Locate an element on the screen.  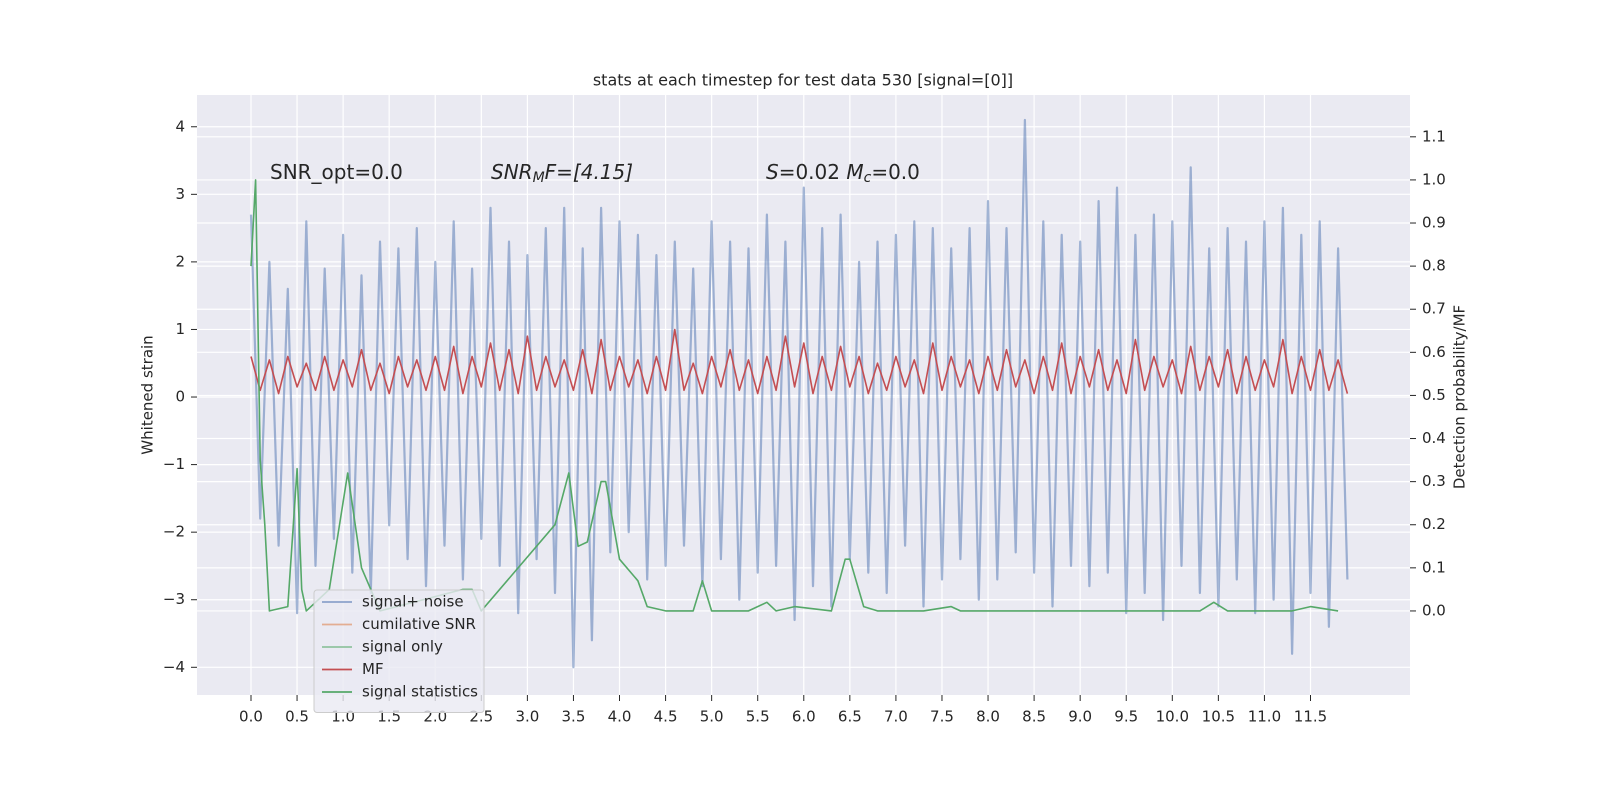
x-tick-label: 10.0 is located at coordinates (1172, 717).